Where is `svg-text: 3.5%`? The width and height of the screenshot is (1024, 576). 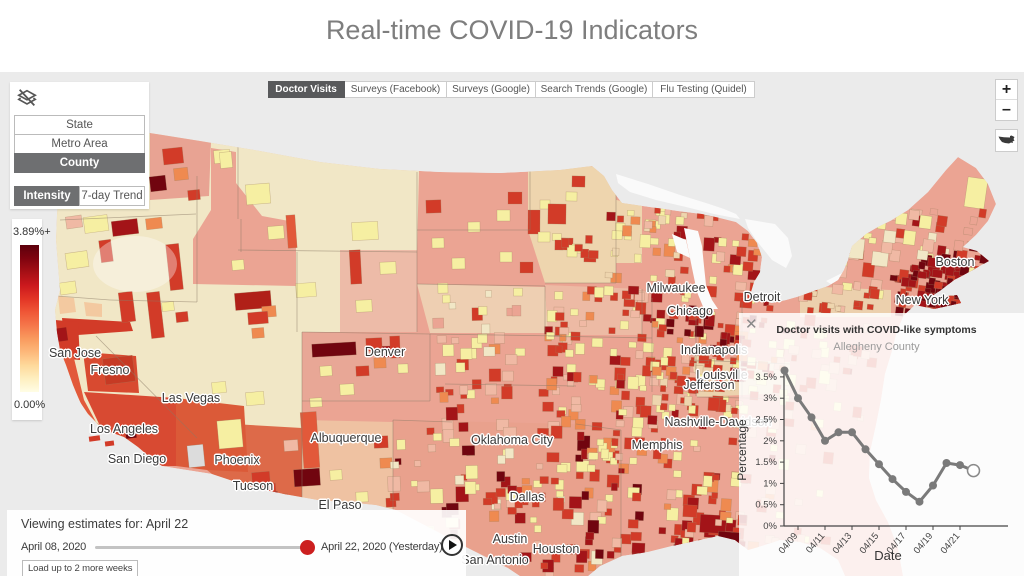
svg-text: 3.5% is located at coordinates (766, 377).